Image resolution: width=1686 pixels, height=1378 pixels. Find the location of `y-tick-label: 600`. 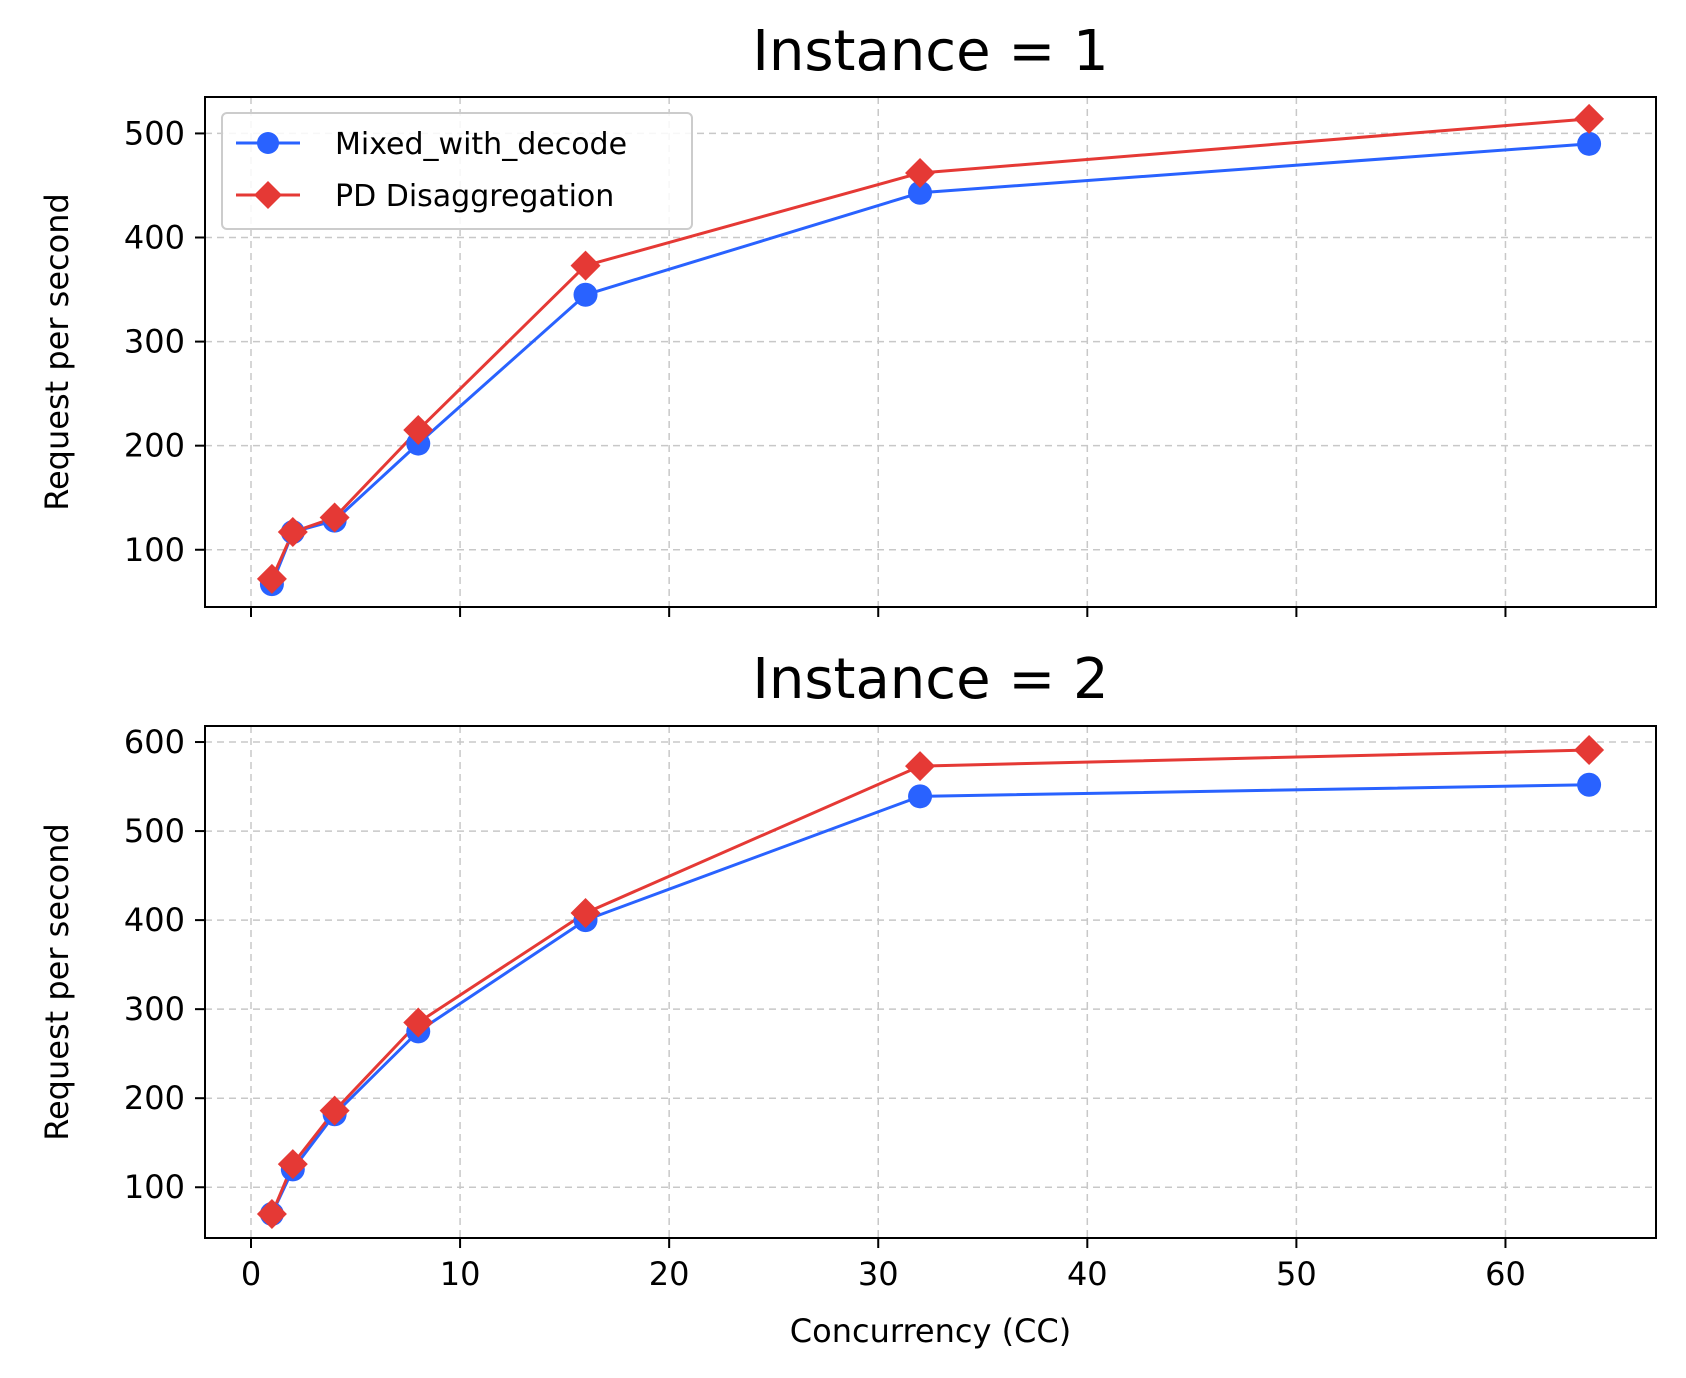

y-tick-label: 600 is located at coordinates (154, 742).